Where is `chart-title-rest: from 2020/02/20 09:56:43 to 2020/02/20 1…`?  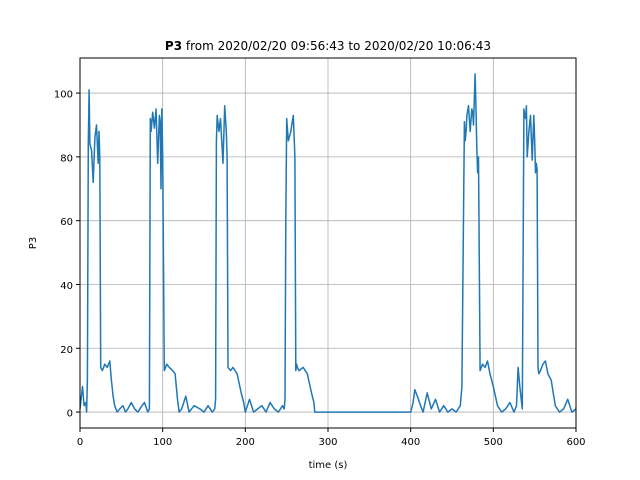
chart-title-rest: from 2020/02/20 09:56:43 to 2020/02/20 1… is located at coordinates (338, 46).